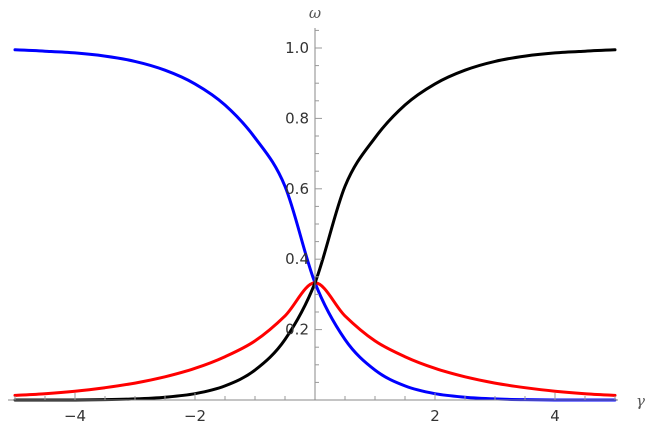 This screenshot has height=427, width=654. What do you see at coordinates (297, 259) in the screenshot?
I see `y-tick-label: 0.4` at bounding box center [297, 259].